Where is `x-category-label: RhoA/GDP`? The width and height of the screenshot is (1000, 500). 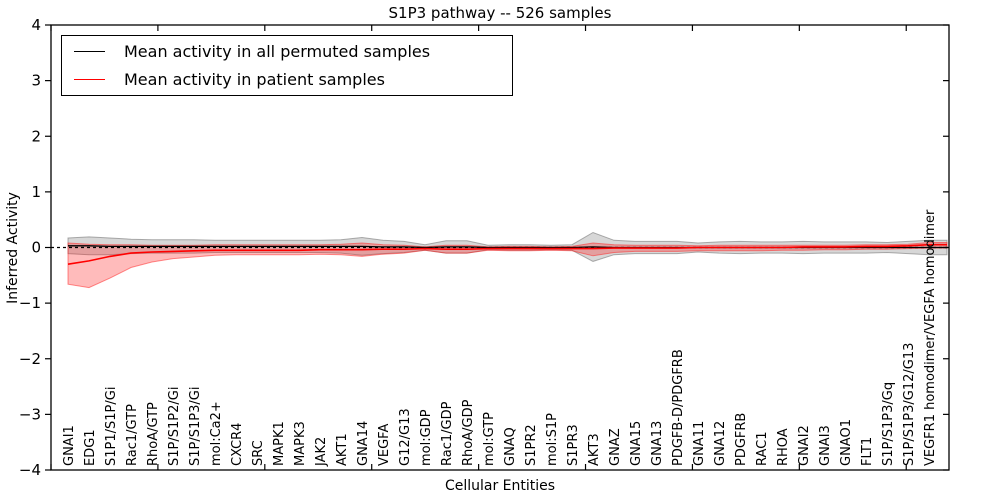
x-category-label: RhoA/GDP is located at coordinates (468, 432).